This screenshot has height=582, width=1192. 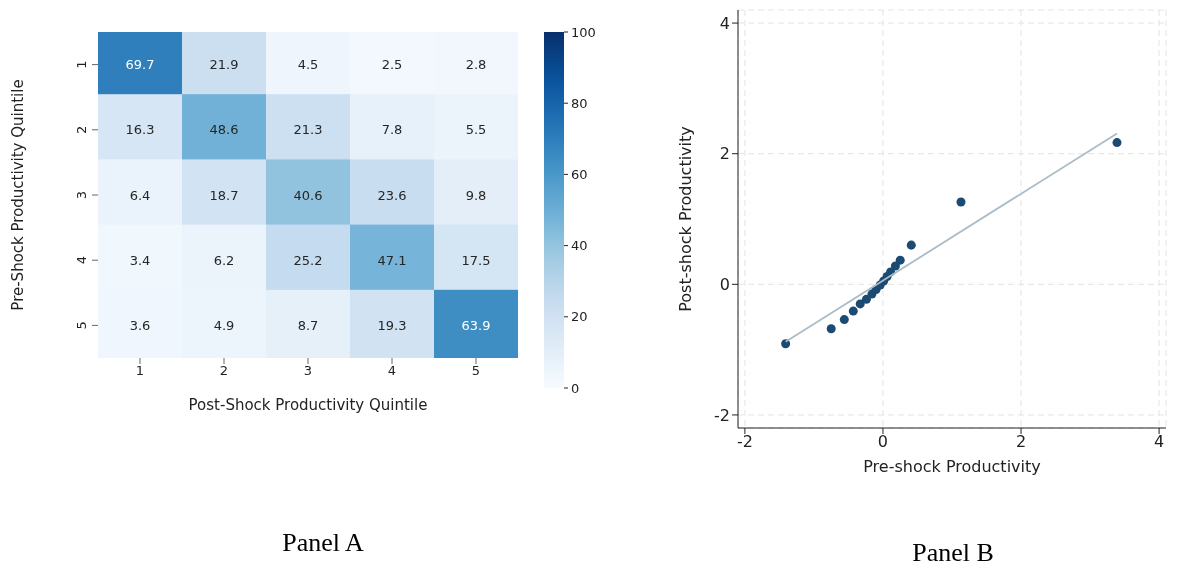 What do you see at coordinates (308, 130) in the screenshot?
I see `data-label: 21.3` at bounding box center [308, 130].